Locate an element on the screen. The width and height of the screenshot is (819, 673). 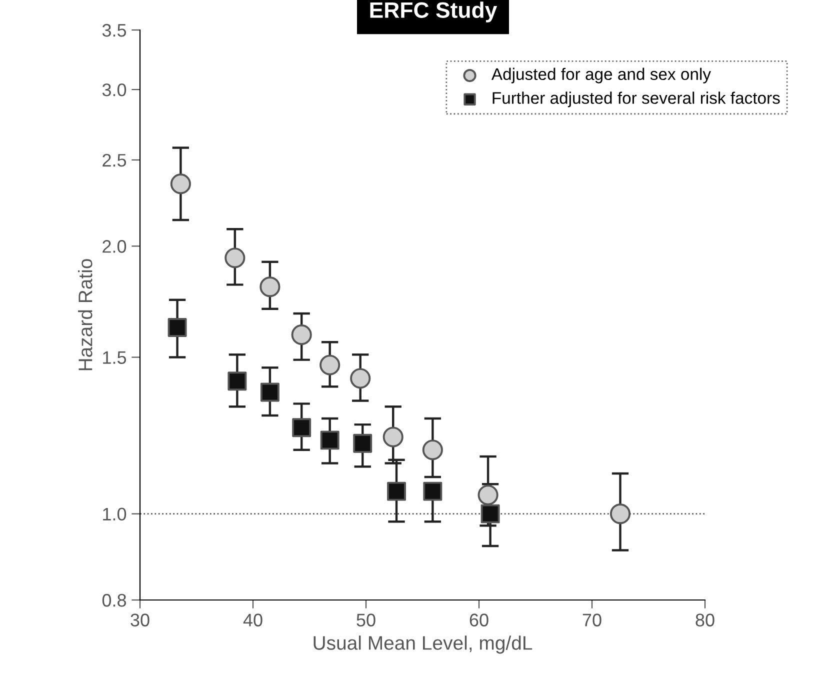
x-axis-title: Usual Mean Level, mg/dL is located at coordinates (423, 645).